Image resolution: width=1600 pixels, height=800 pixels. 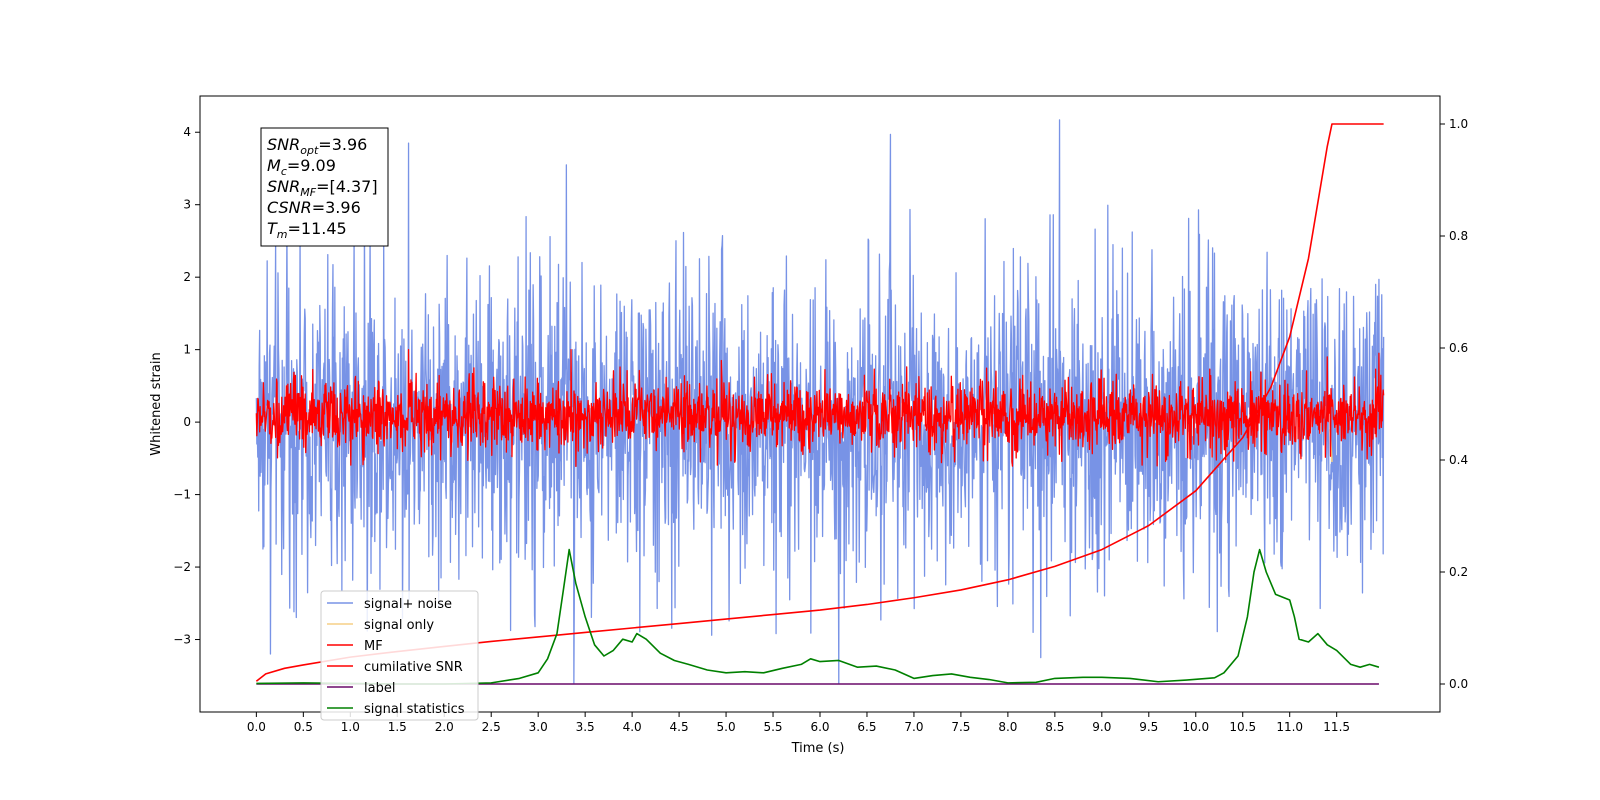 What do you see at coordinates (820, 408) in the screenshot?
I see `series-mf` at bounding box center [820, 408].